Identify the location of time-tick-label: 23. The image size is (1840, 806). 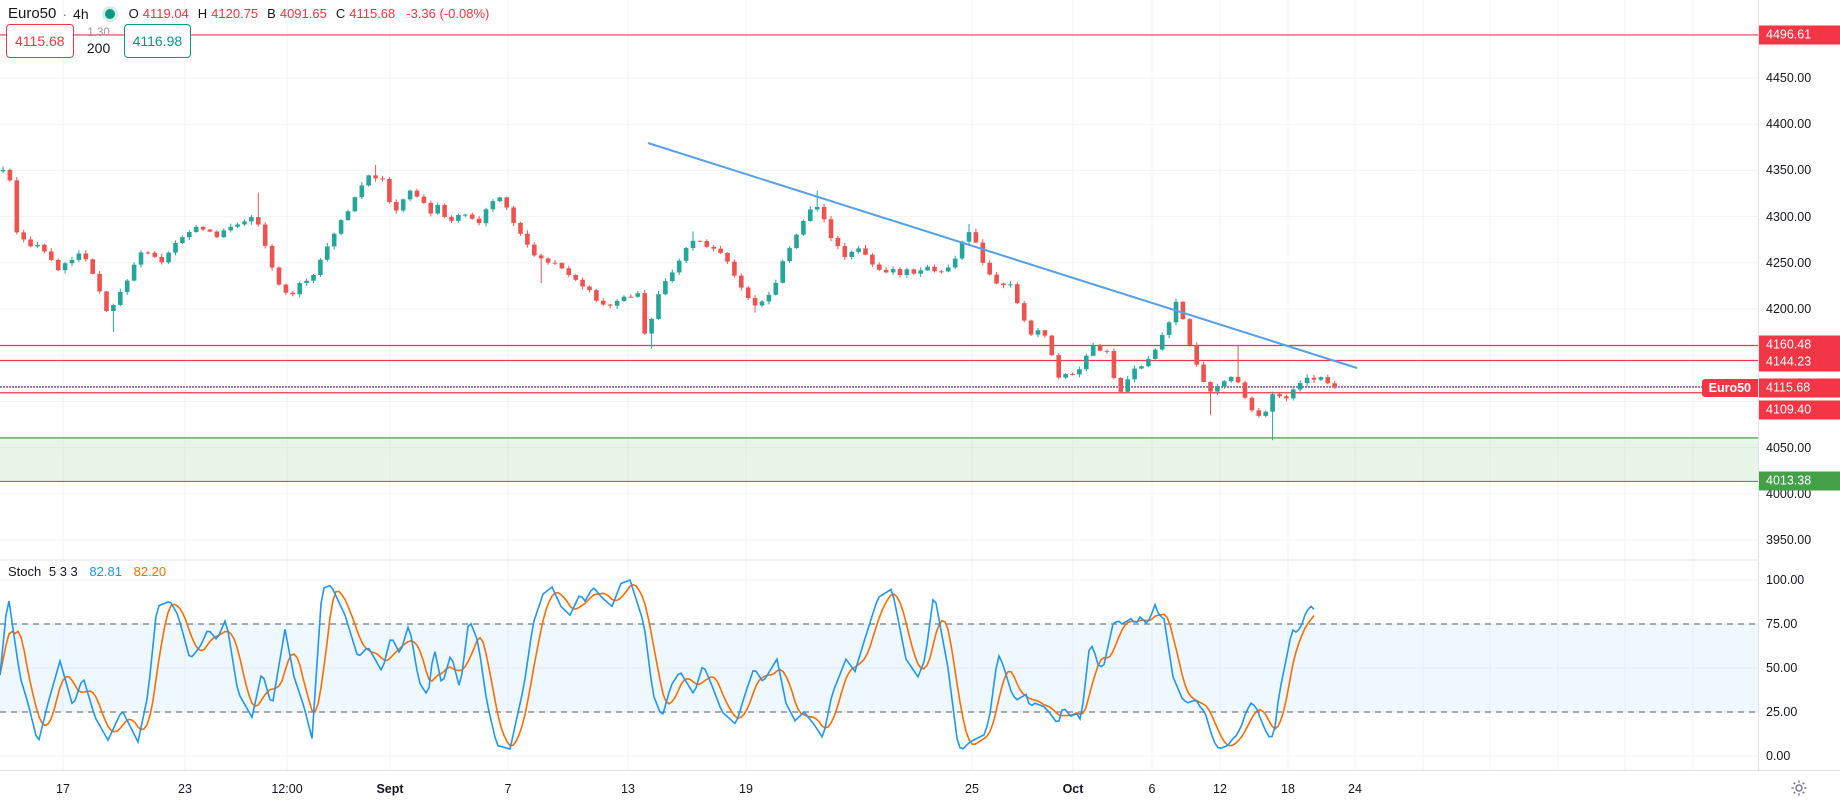
(185, 789).